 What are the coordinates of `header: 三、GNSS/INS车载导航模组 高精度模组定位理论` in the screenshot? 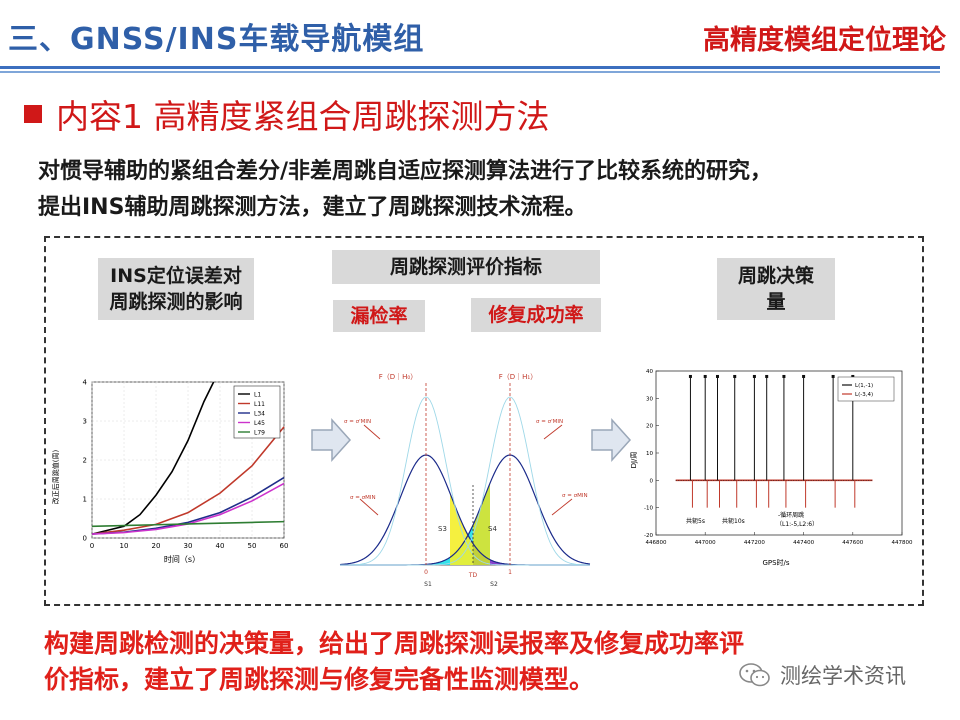 It's located at (480, 36).